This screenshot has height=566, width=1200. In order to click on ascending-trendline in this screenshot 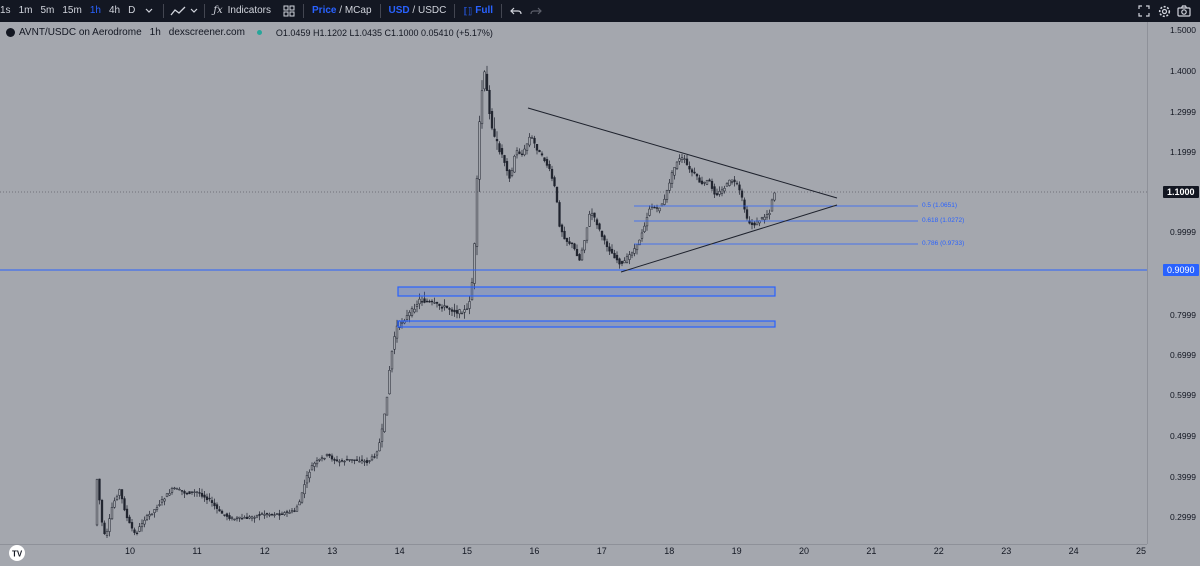, I will do `click(729, 238)`.